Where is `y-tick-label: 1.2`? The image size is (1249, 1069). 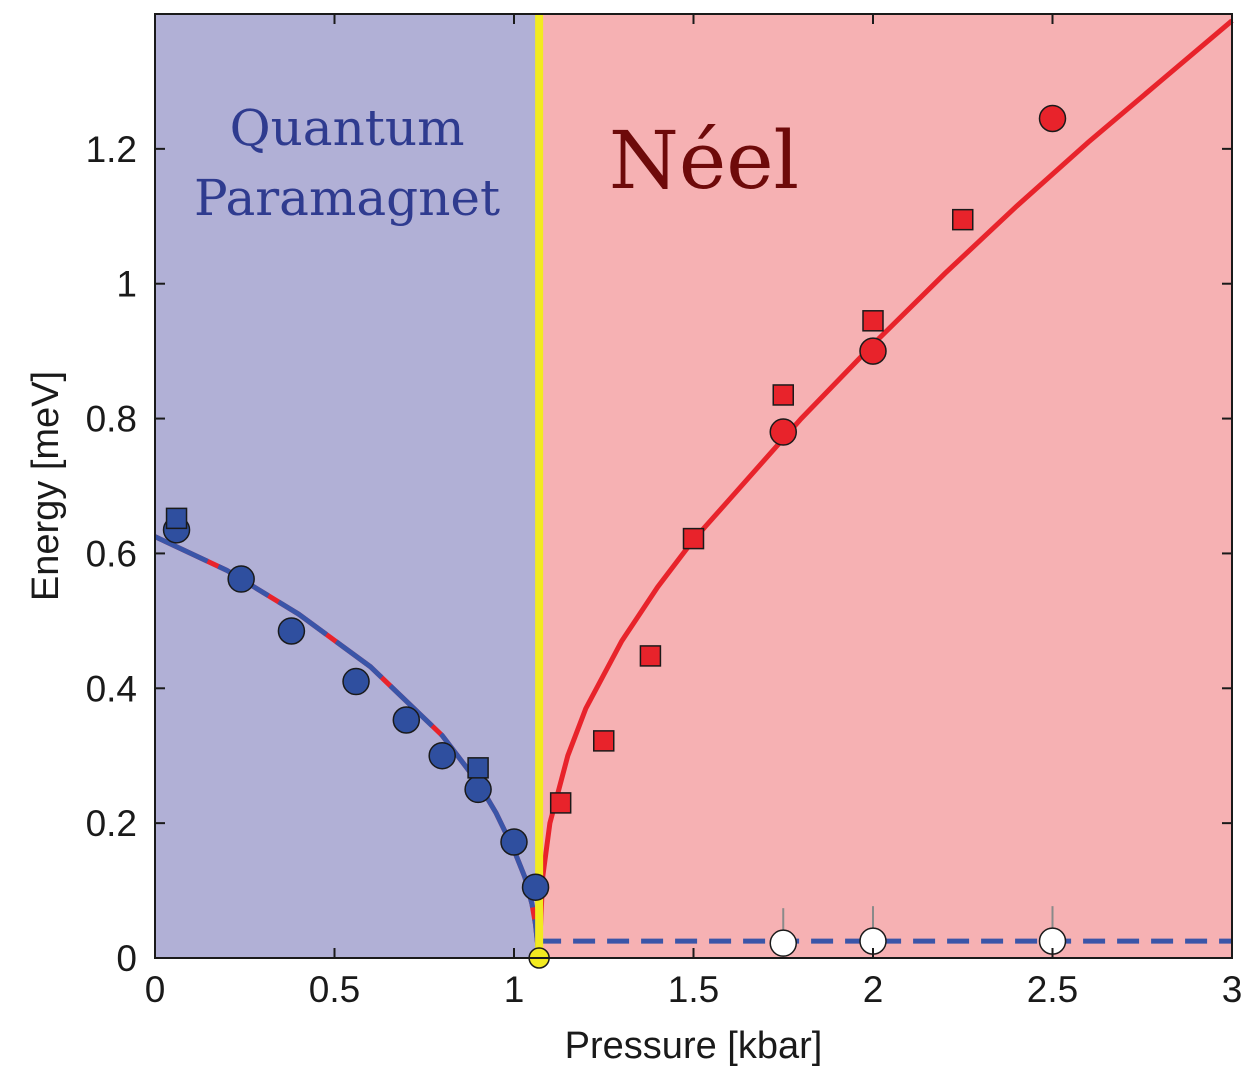
y-tick-label: 1.2 is located at coordinates (111, 149).